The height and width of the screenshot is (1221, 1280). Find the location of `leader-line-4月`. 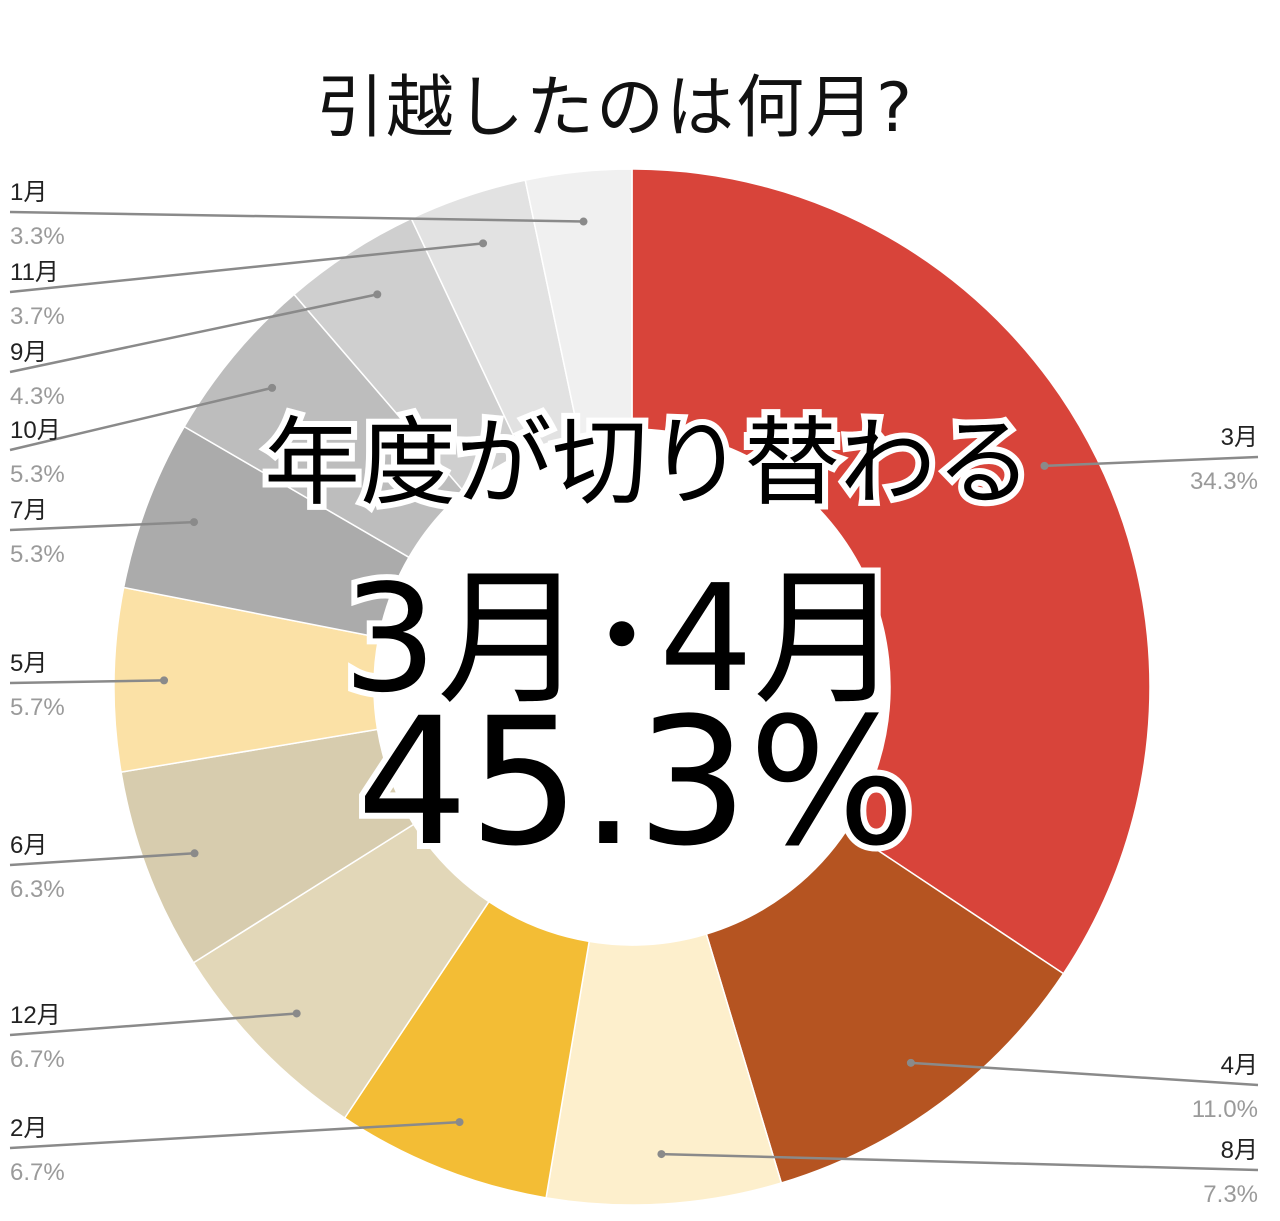

leader-line-4月 is located at coordinates (1084, 1074).